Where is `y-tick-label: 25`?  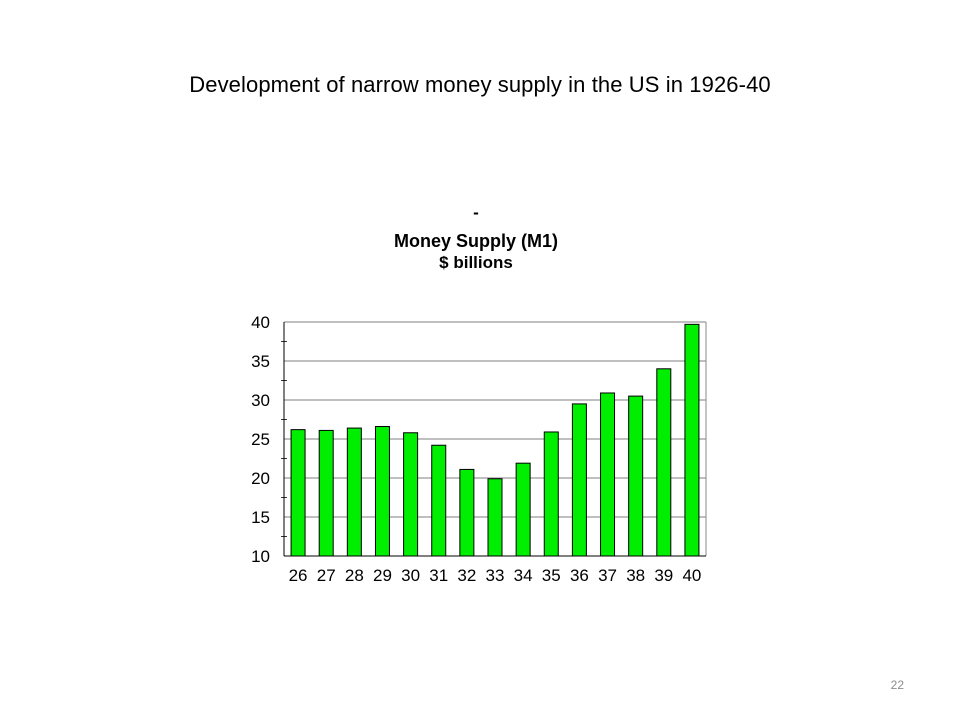
y-tick-label: 25 is located at coordinates (260, 439).